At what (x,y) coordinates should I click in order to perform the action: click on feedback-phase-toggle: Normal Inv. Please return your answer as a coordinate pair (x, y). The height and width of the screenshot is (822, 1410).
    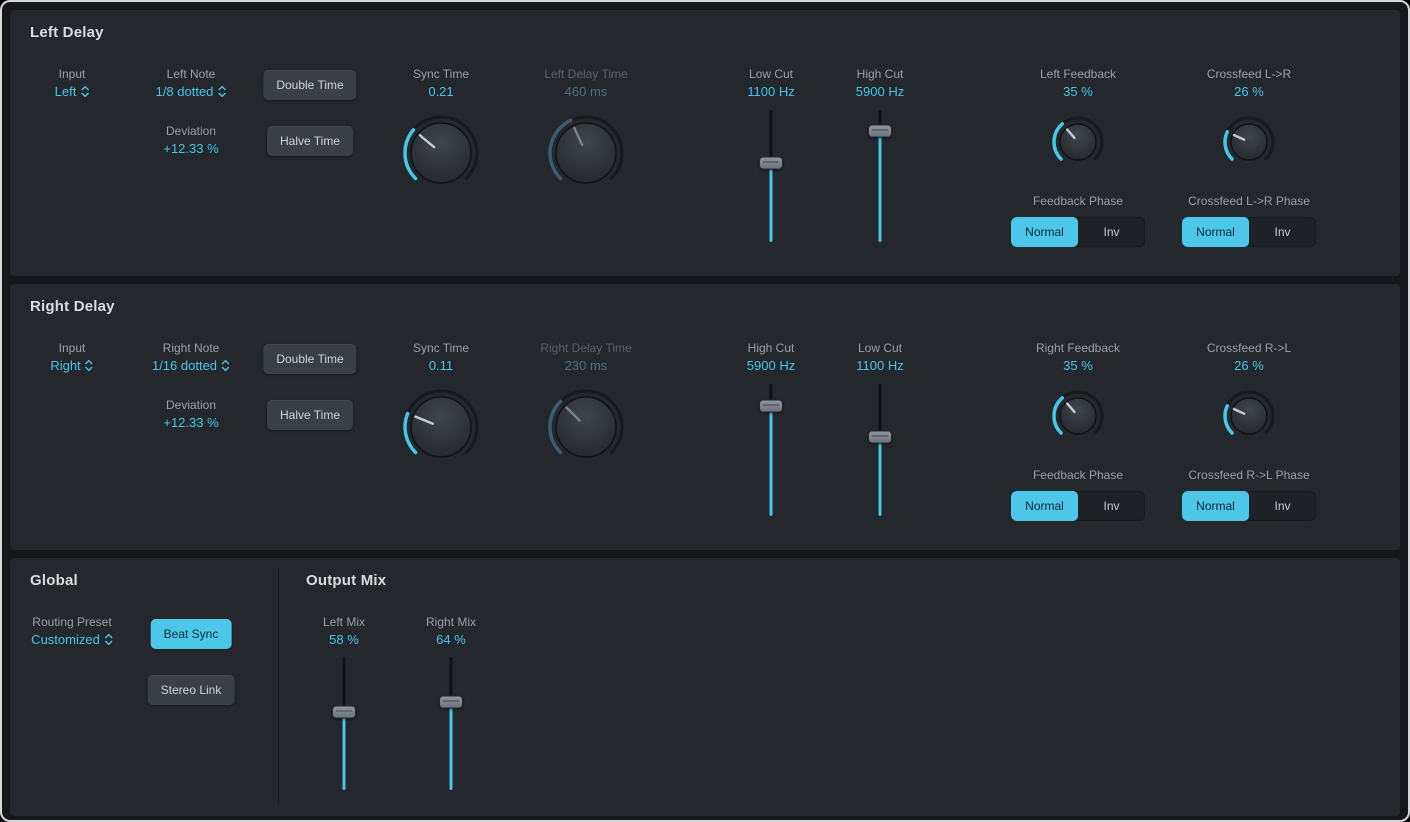
    Looking at the image, I should click on (1078, 232).